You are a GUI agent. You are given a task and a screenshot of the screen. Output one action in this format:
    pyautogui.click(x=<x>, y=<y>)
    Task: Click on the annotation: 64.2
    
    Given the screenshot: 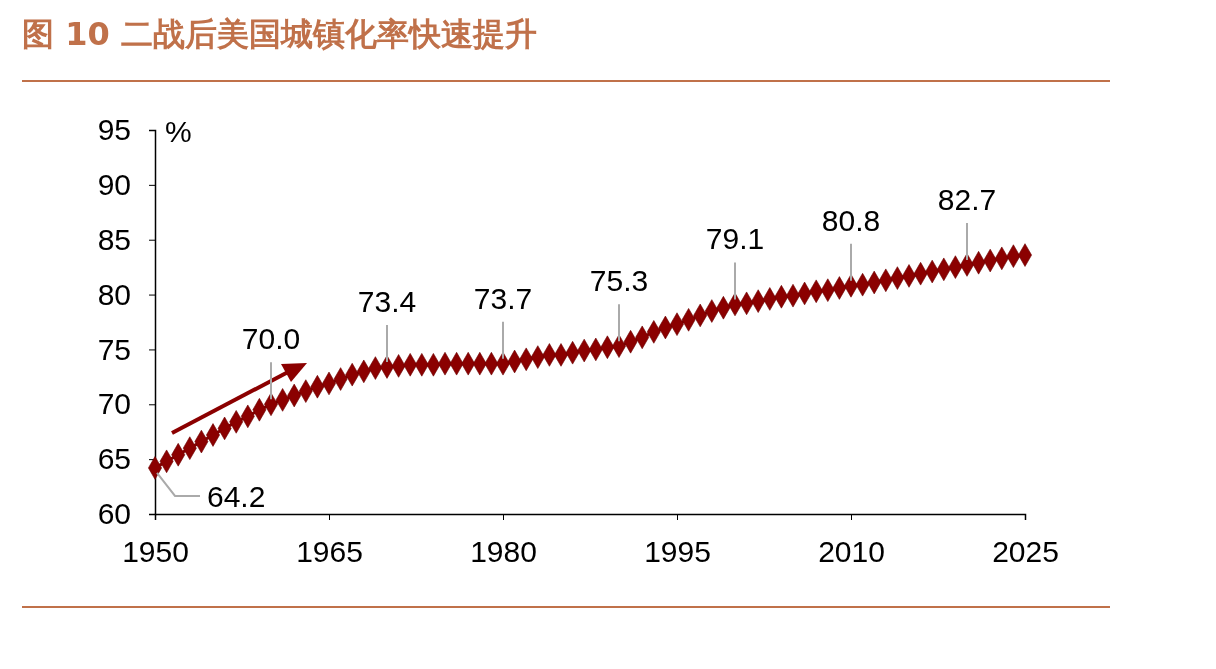 What is the action you would take?
    pyautogui.click(x=236, y=496)
    